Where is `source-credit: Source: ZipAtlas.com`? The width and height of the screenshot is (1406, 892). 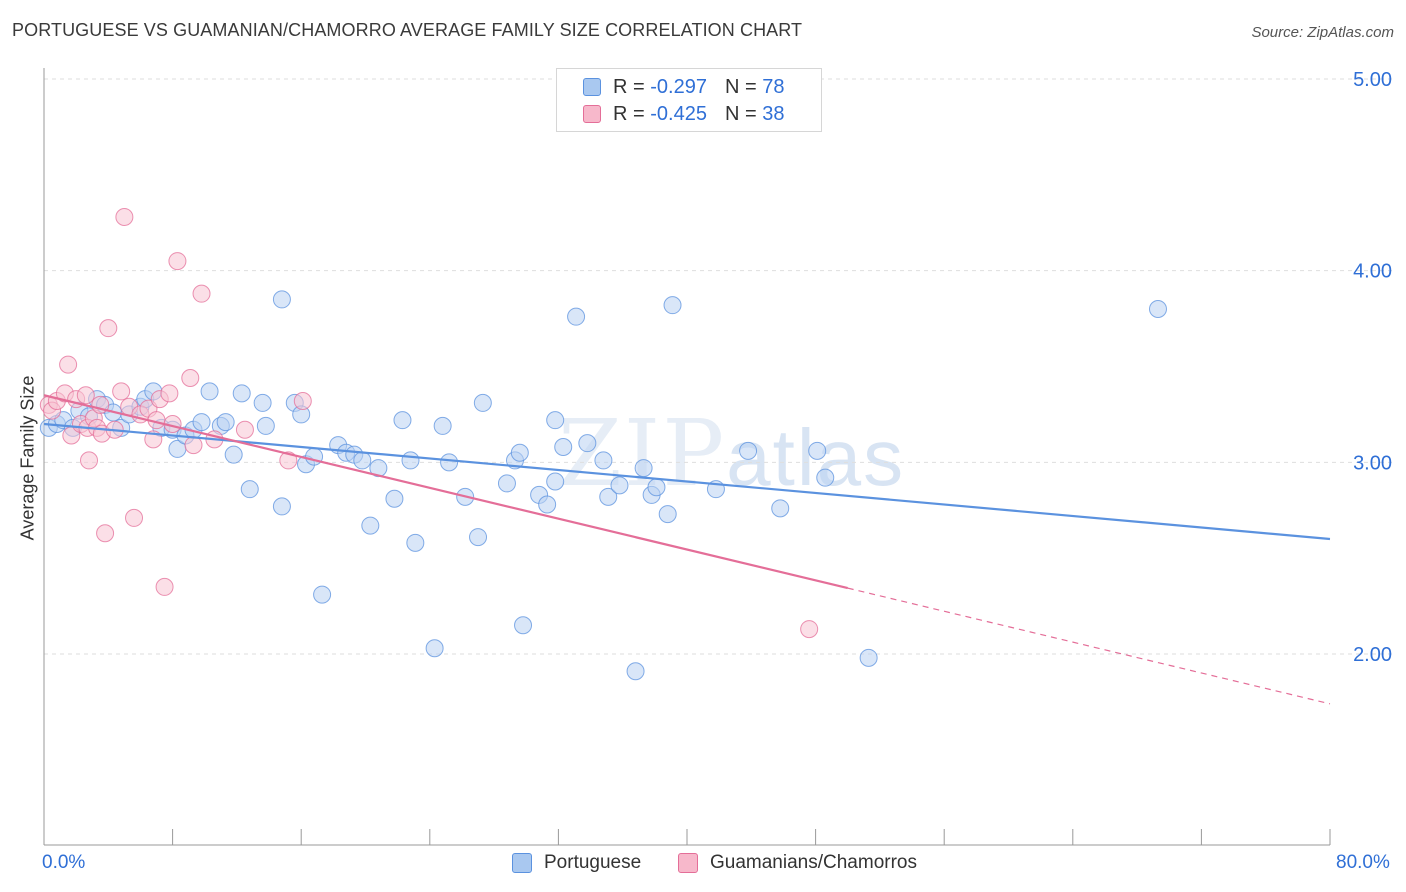 source-credit: Source: ZipAtlas.com is located at coordinates (1322, 32).